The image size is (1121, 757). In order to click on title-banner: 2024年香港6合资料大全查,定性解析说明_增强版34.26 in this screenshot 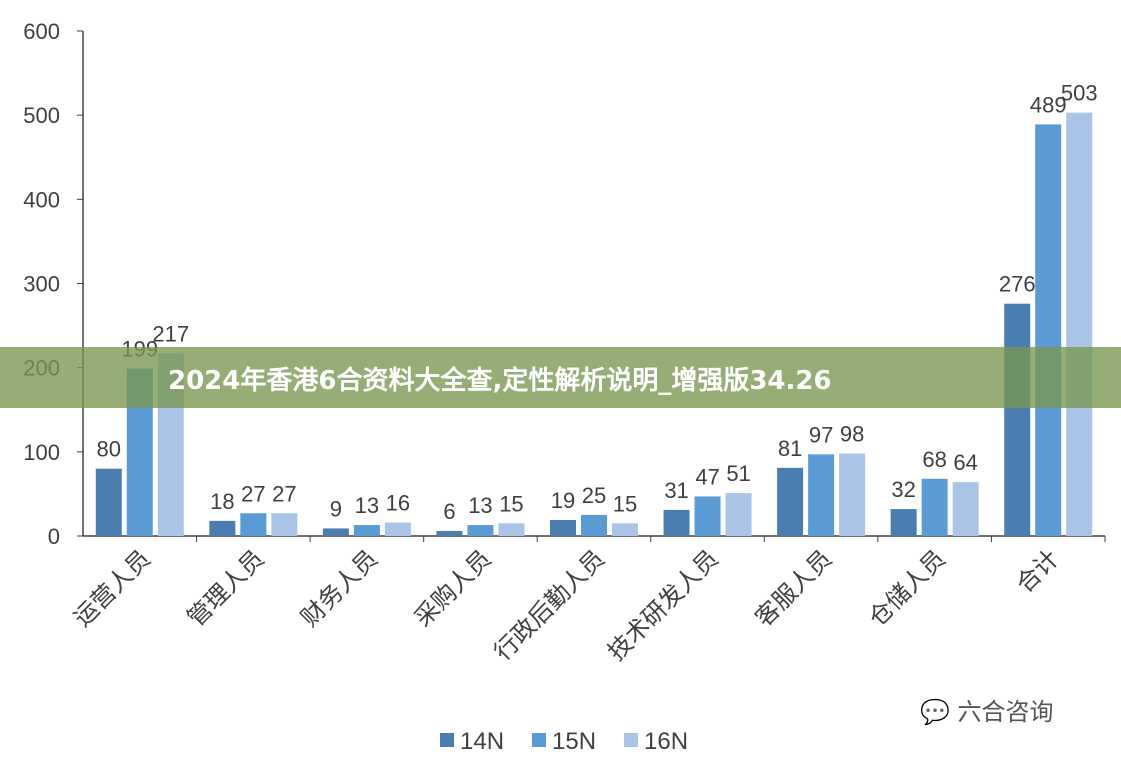, I will do `click(560, 377)`.